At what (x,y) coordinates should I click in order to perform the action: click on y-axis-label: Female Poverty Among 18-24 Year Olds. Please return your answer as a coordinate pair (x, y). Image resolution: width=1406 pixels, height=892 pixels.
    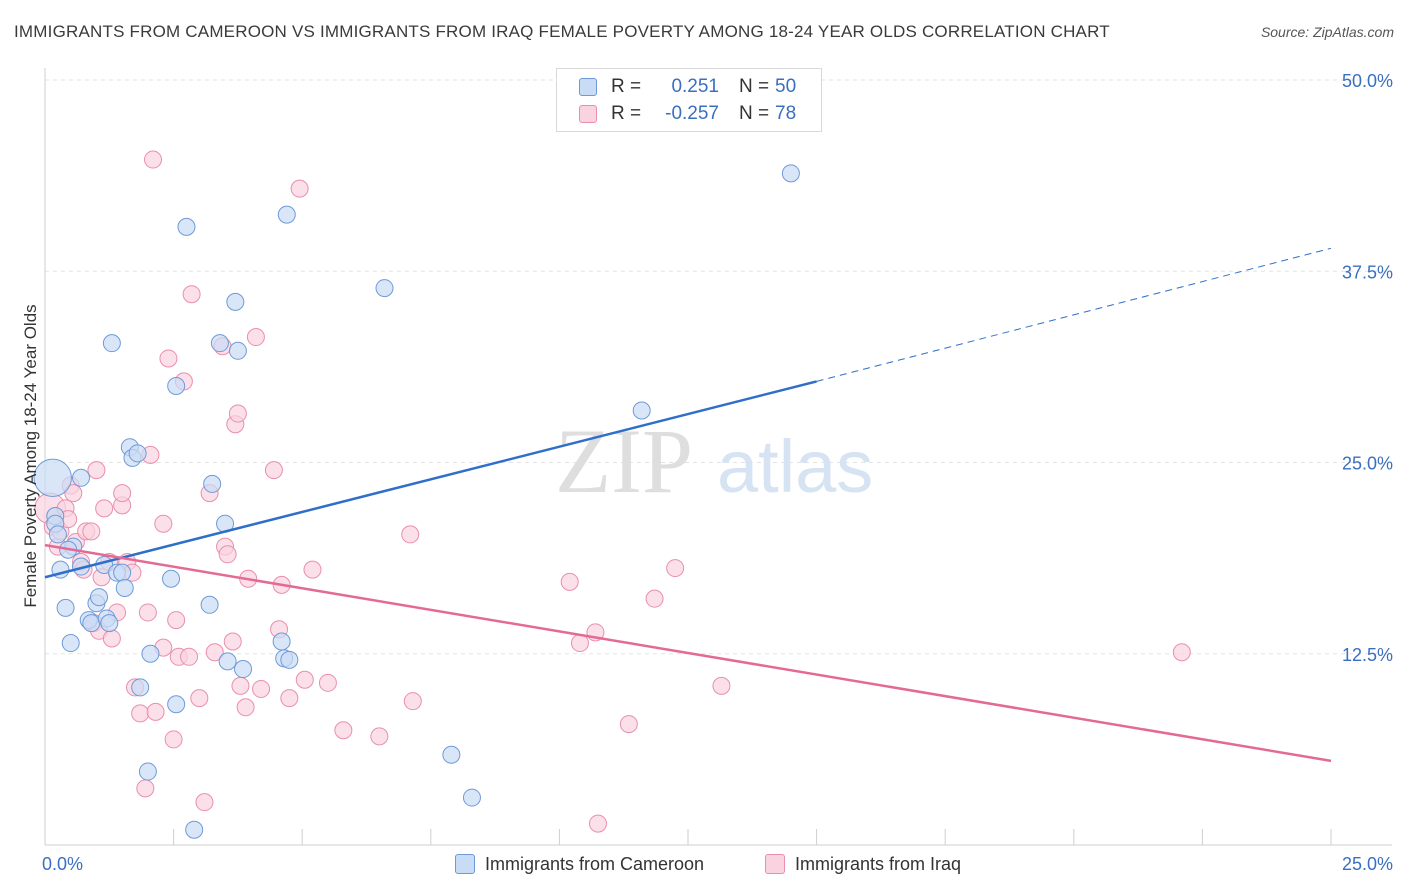
    Looking at the image, I should click on (30, 455).